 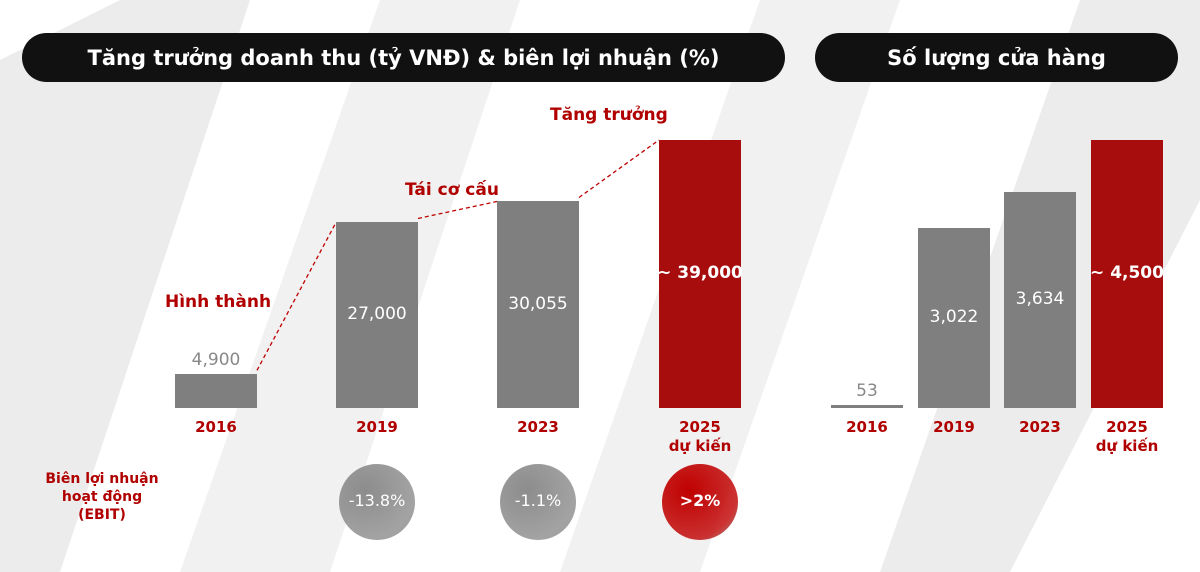 I want to click on value-label: 3,634, so click(x=1040, y=298).